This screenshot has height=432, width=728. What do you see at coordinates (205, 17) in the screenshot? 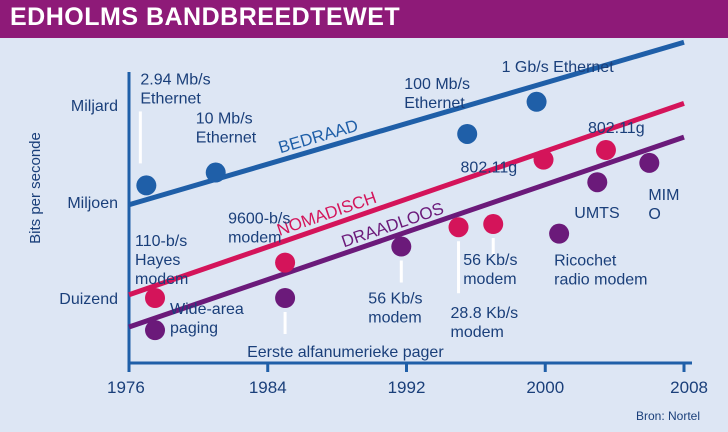
I see `chart-title: EDHOLMS BANDBREEDTEWET` at bounding box center [205, 17].